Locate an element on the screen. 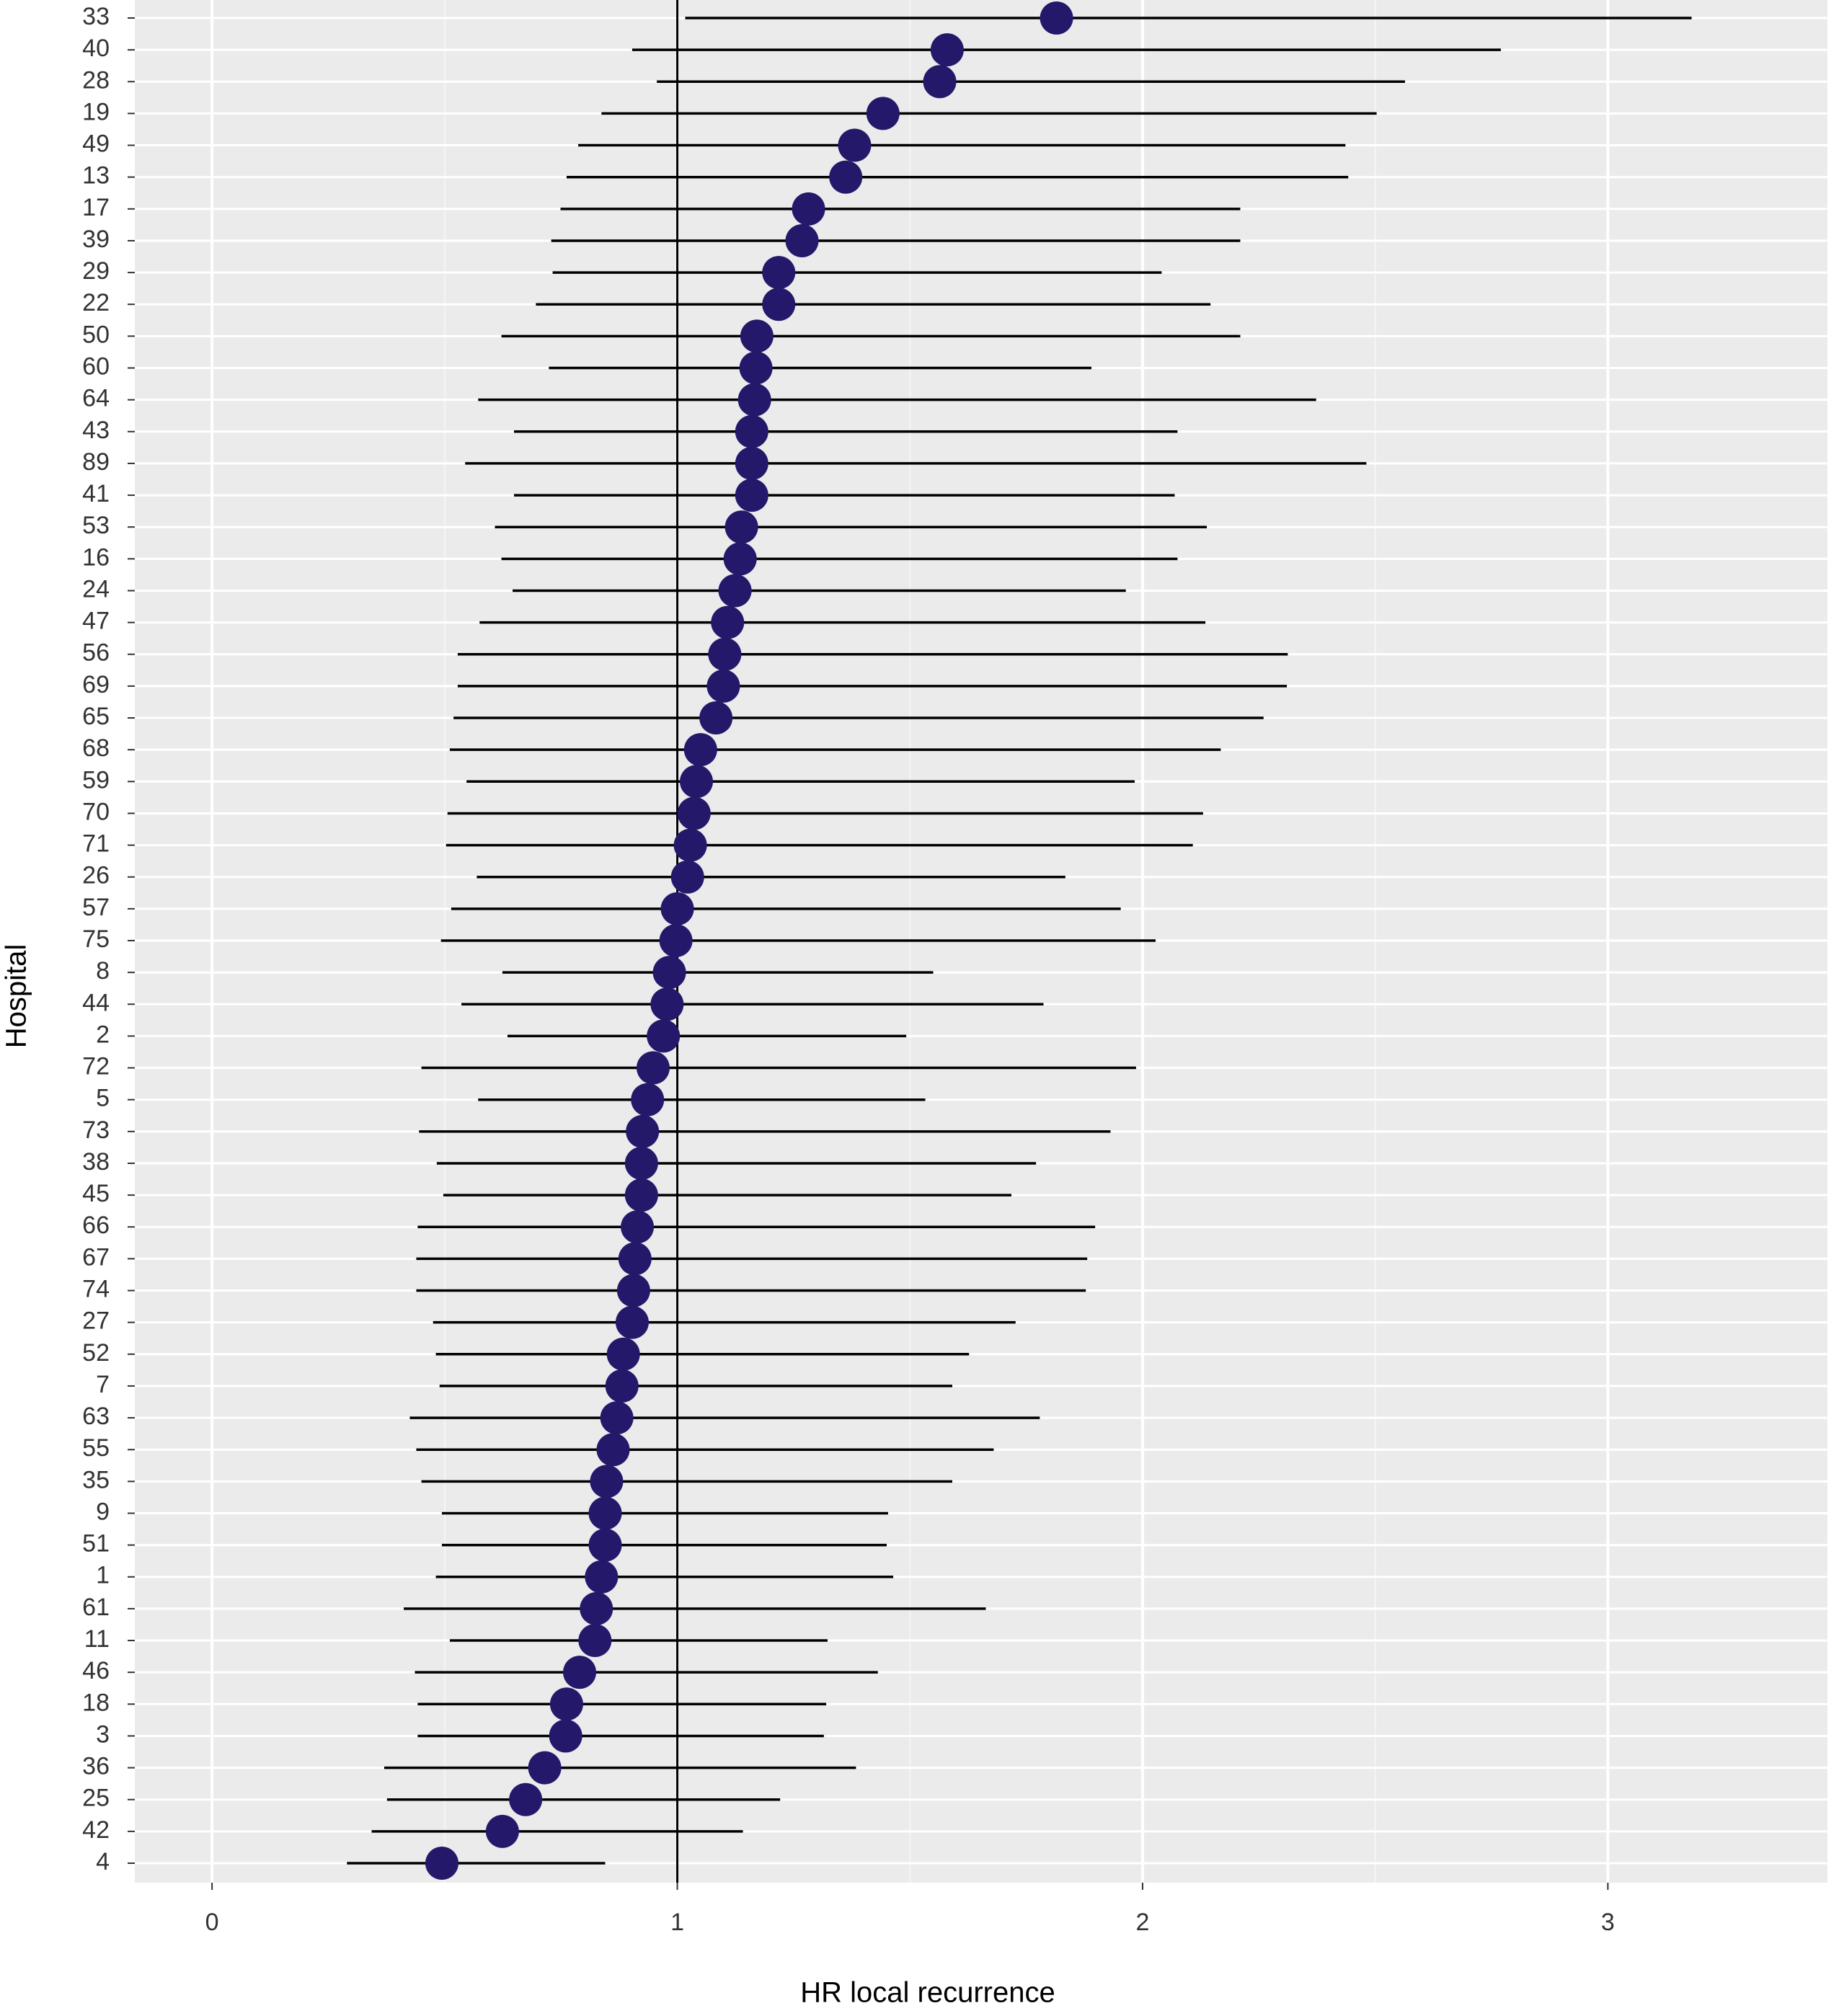 Image resolution: width=1839 pixels, height=2016 pixels. y-tick-label: 53 is located at coordinates (96, 525).